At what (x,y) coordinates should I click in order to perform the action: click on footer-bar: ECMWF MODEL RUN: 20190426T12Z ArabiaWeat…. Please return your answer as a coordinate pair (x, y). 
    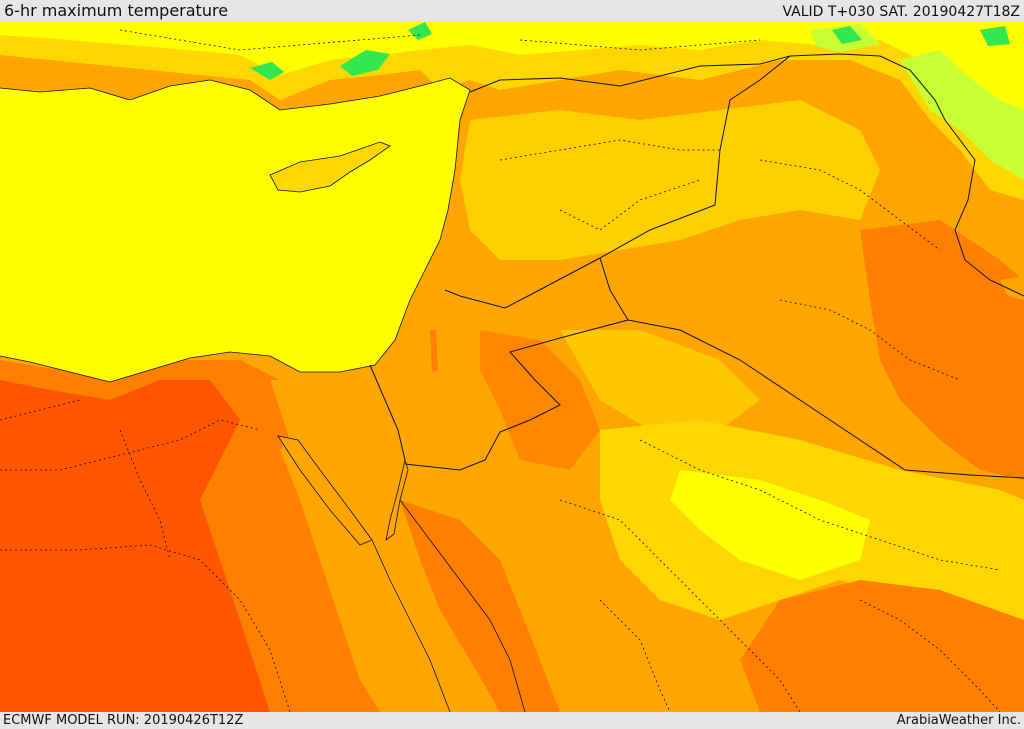
    Looking at the image, I should click on (512, 720).